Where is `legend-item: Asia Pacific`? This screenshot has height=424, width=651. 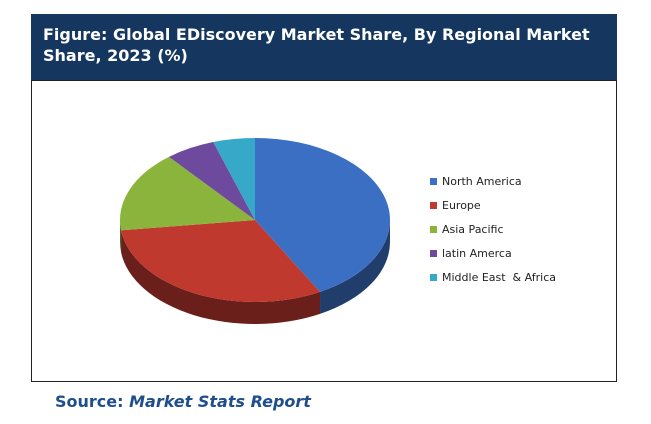 legend-item: Asia Pacific is located at coordinates (510, 229).